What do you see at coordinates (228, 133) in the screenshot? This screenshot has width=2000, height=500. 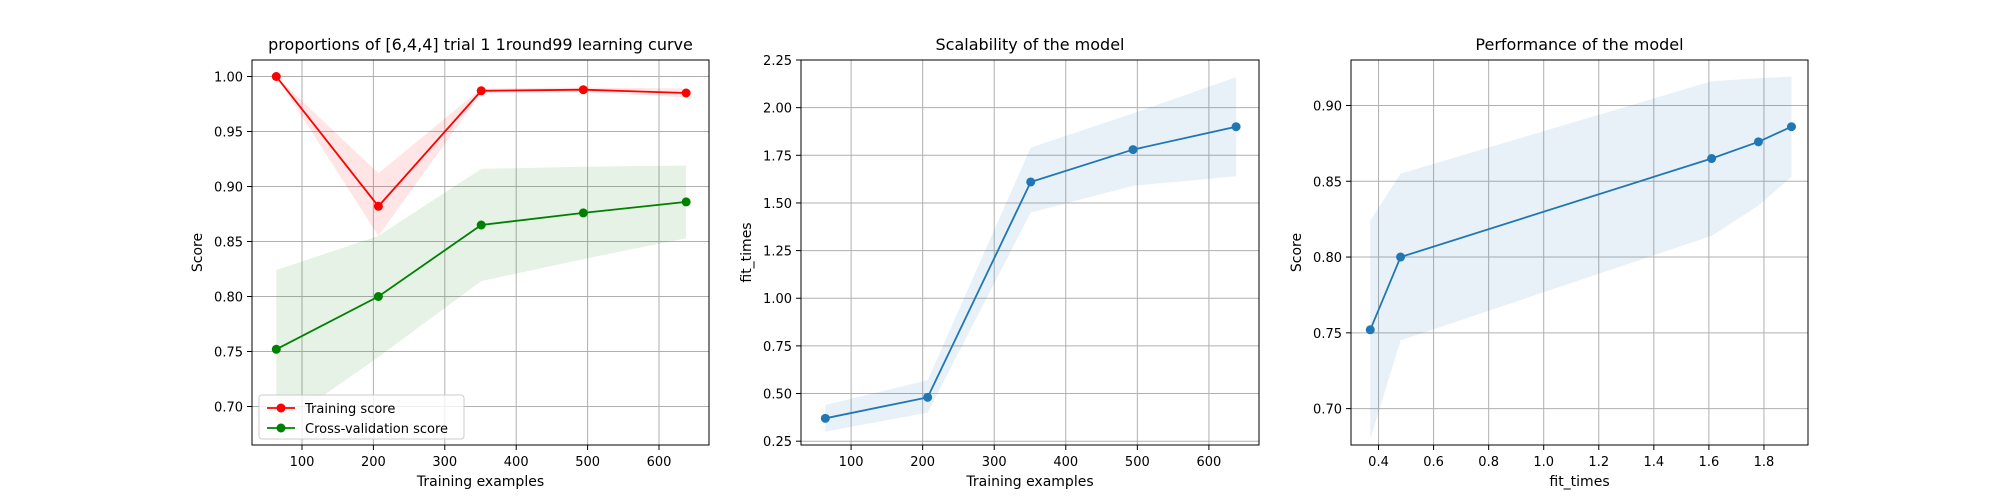 I see `y-tick-label: 0.95` at bounding box center [228, 133].